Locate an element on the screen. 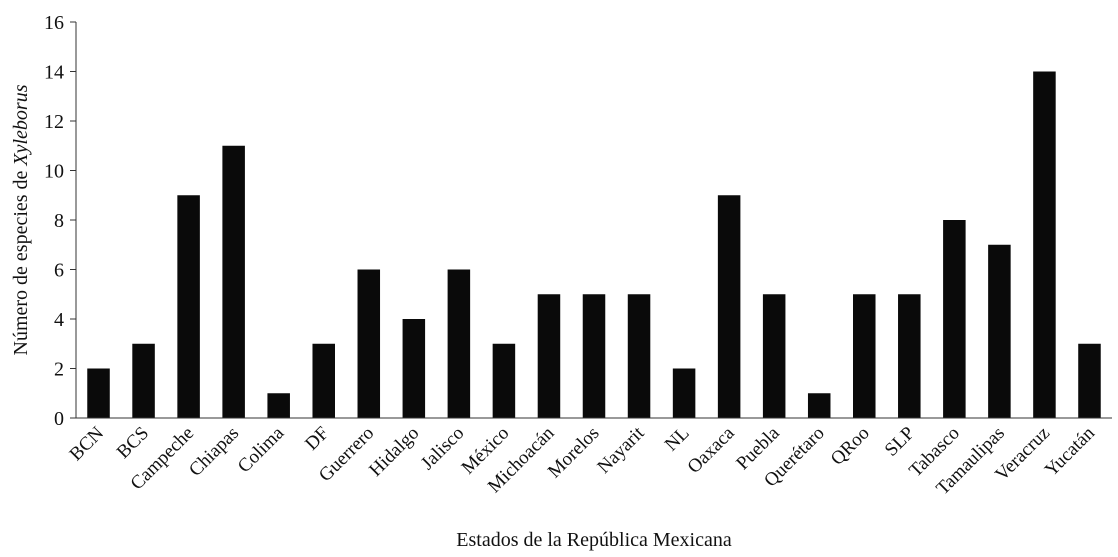  bar-qroo is located at coordinates (864, 356).